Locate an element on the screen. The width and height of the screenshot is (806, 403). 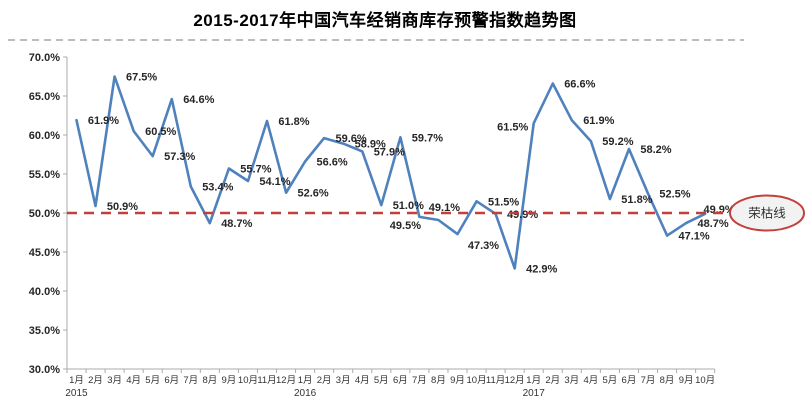
data-label: 49.5% is located at coordinates (405, 226).